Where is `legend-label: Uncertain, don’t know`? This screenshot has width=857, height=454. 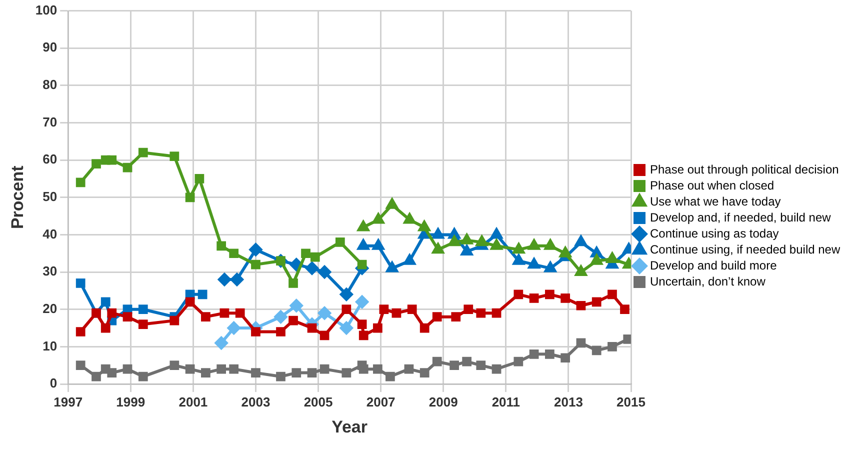 legend-label: Uncertain, don’t know is located at coordinates (708, 281).